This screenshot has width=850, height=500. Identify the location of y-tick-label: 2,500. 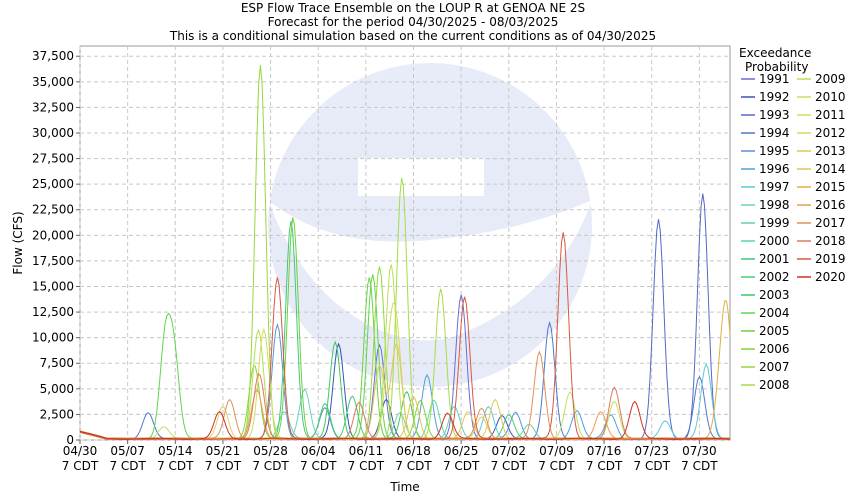
(57, 414).